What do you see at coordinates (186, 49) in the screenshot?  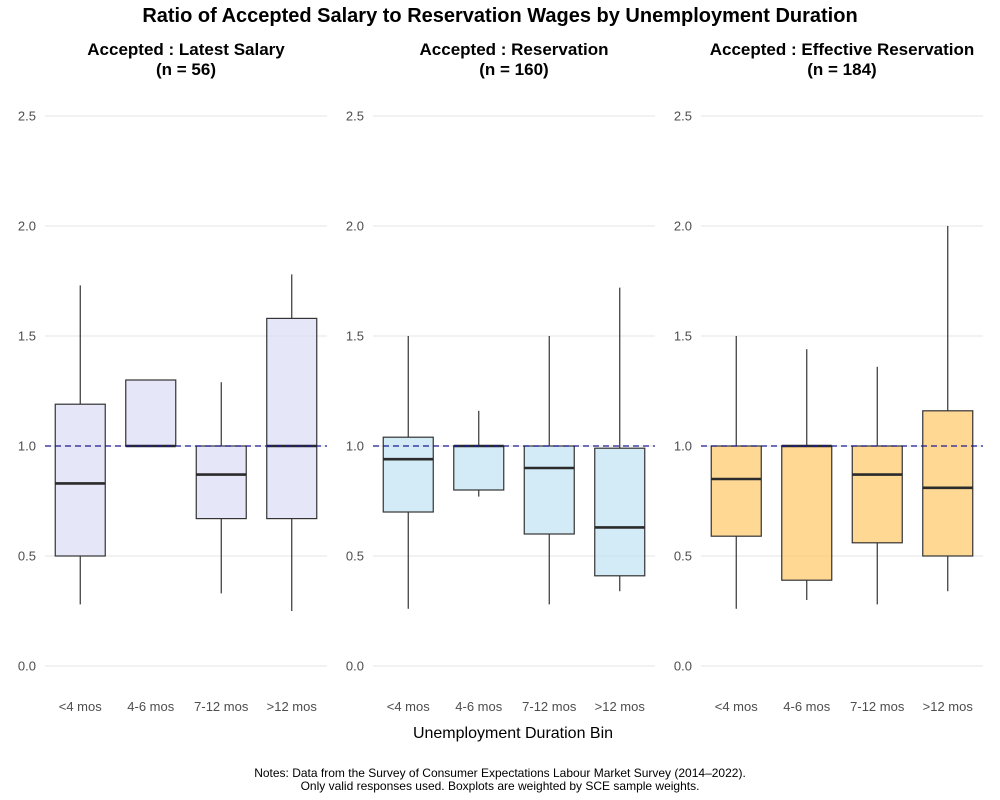 I see `panel-title: Accepted : Latest Salary` at bounding box center [186, 49].